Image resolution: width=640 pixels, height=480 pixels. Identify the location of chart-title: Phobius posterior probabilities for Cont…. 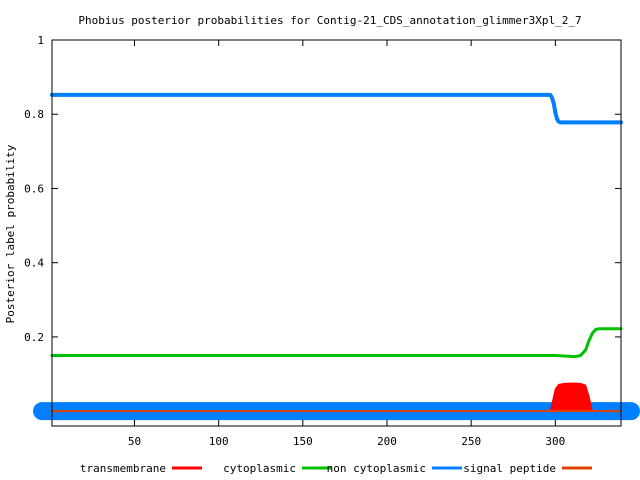
(329, 20).